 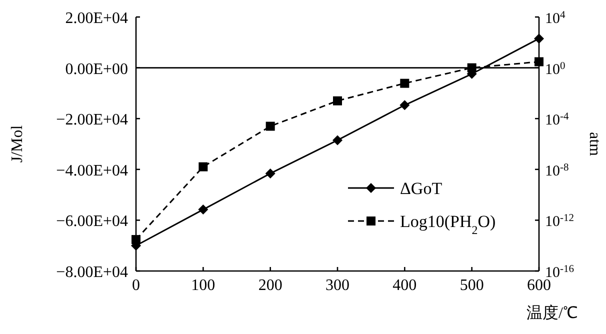 What do you see at coordinates (559, 221) in the screenshot?
I see `y2-tick-label: 10$^{-12}$` at bounding box center [559, 221].